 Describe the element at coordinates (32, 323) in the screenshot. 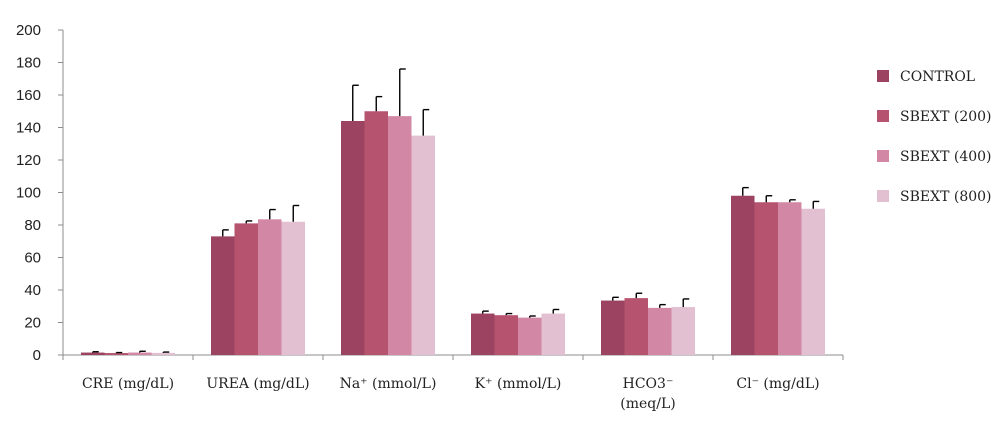

I see `y-tick-label: 20` at that location.